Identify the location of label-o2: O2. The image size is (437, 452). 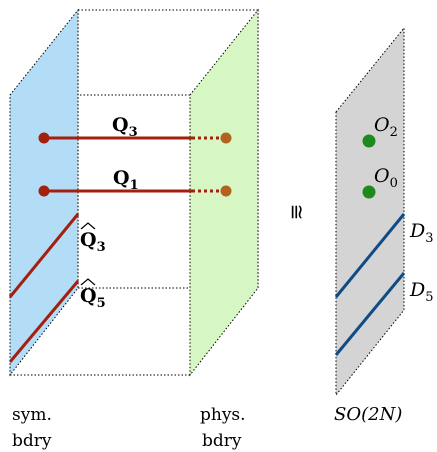
(386, 127).